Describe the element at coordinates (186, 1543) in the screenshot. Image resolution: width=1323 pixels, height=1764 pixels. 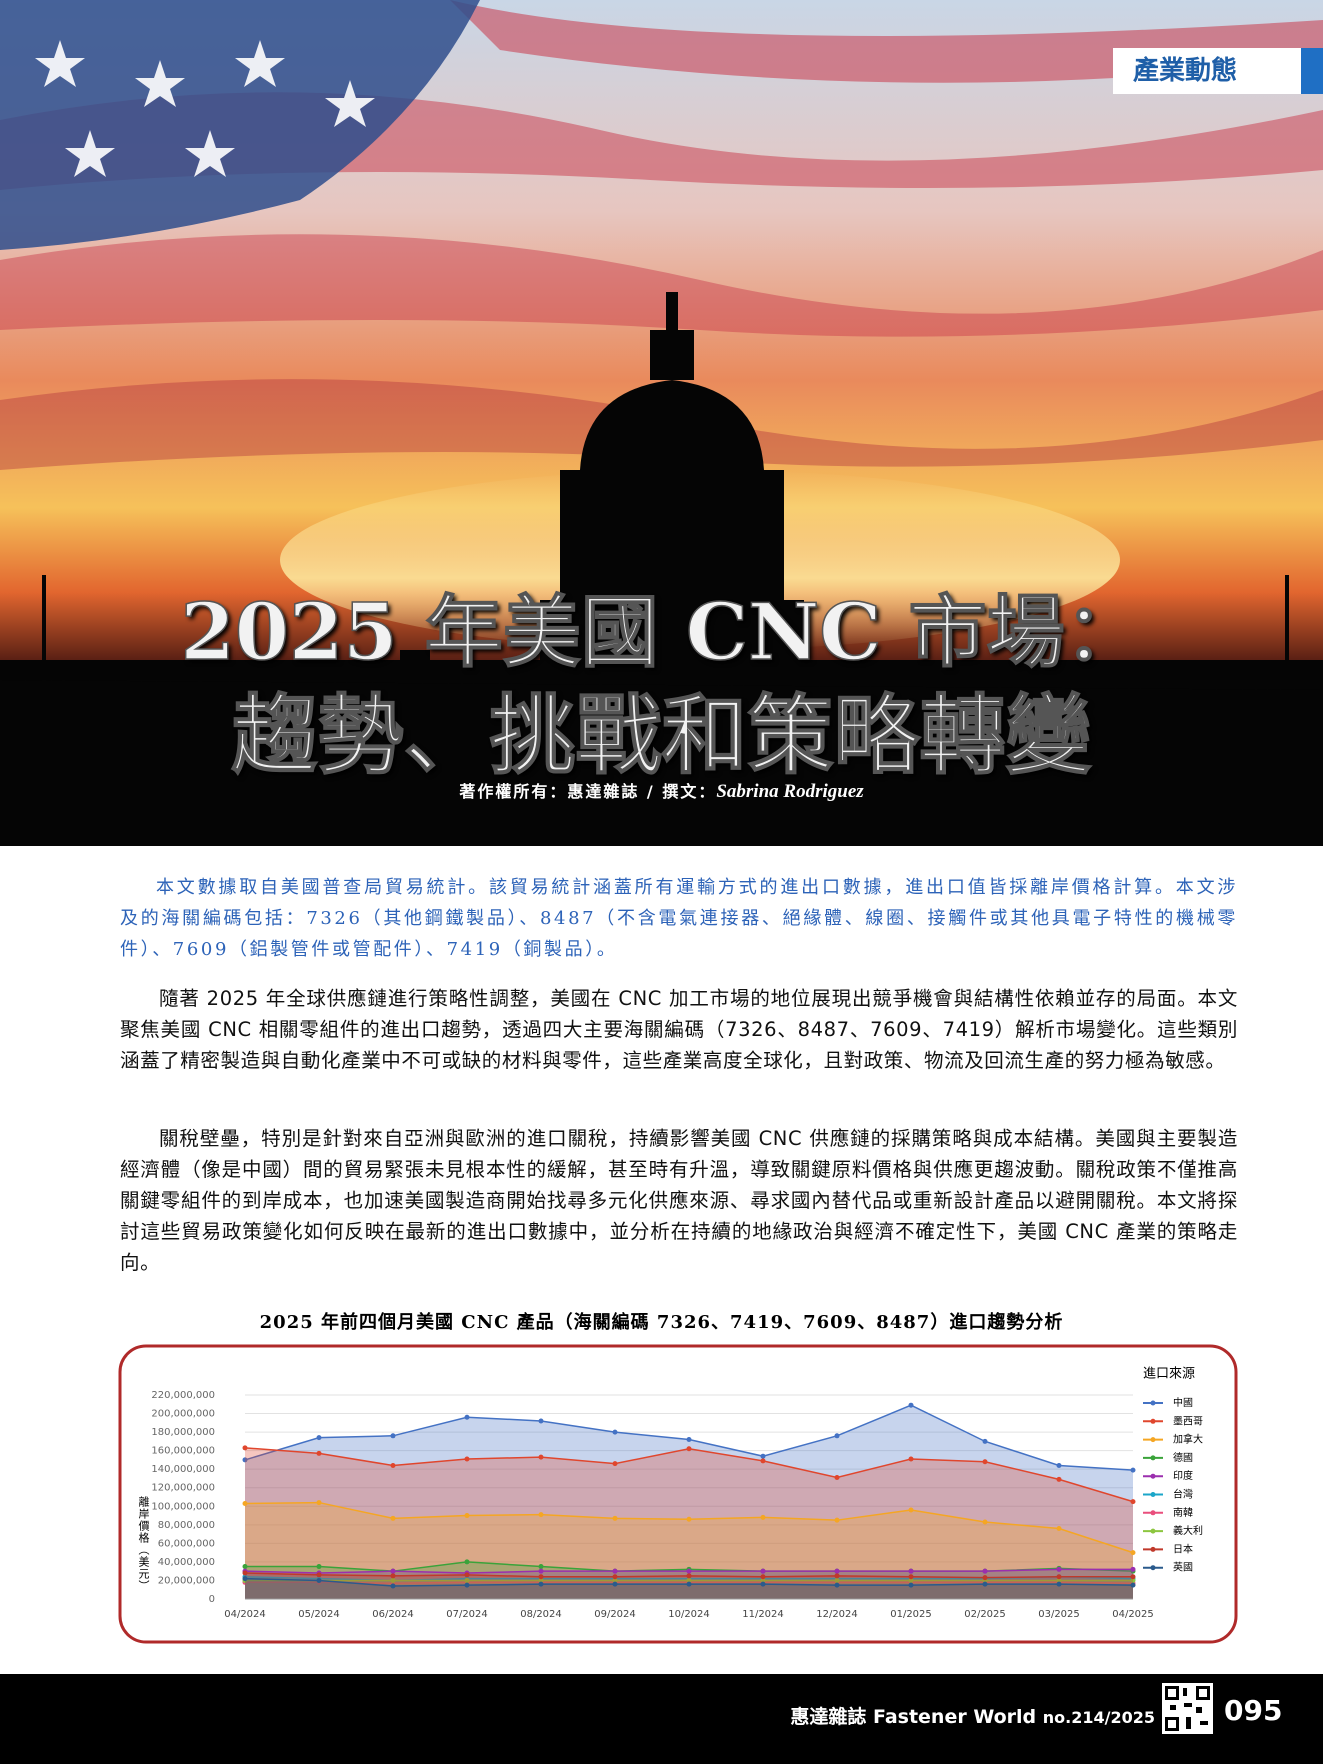
I see `y-tick-label: 60,000,000` at that location.